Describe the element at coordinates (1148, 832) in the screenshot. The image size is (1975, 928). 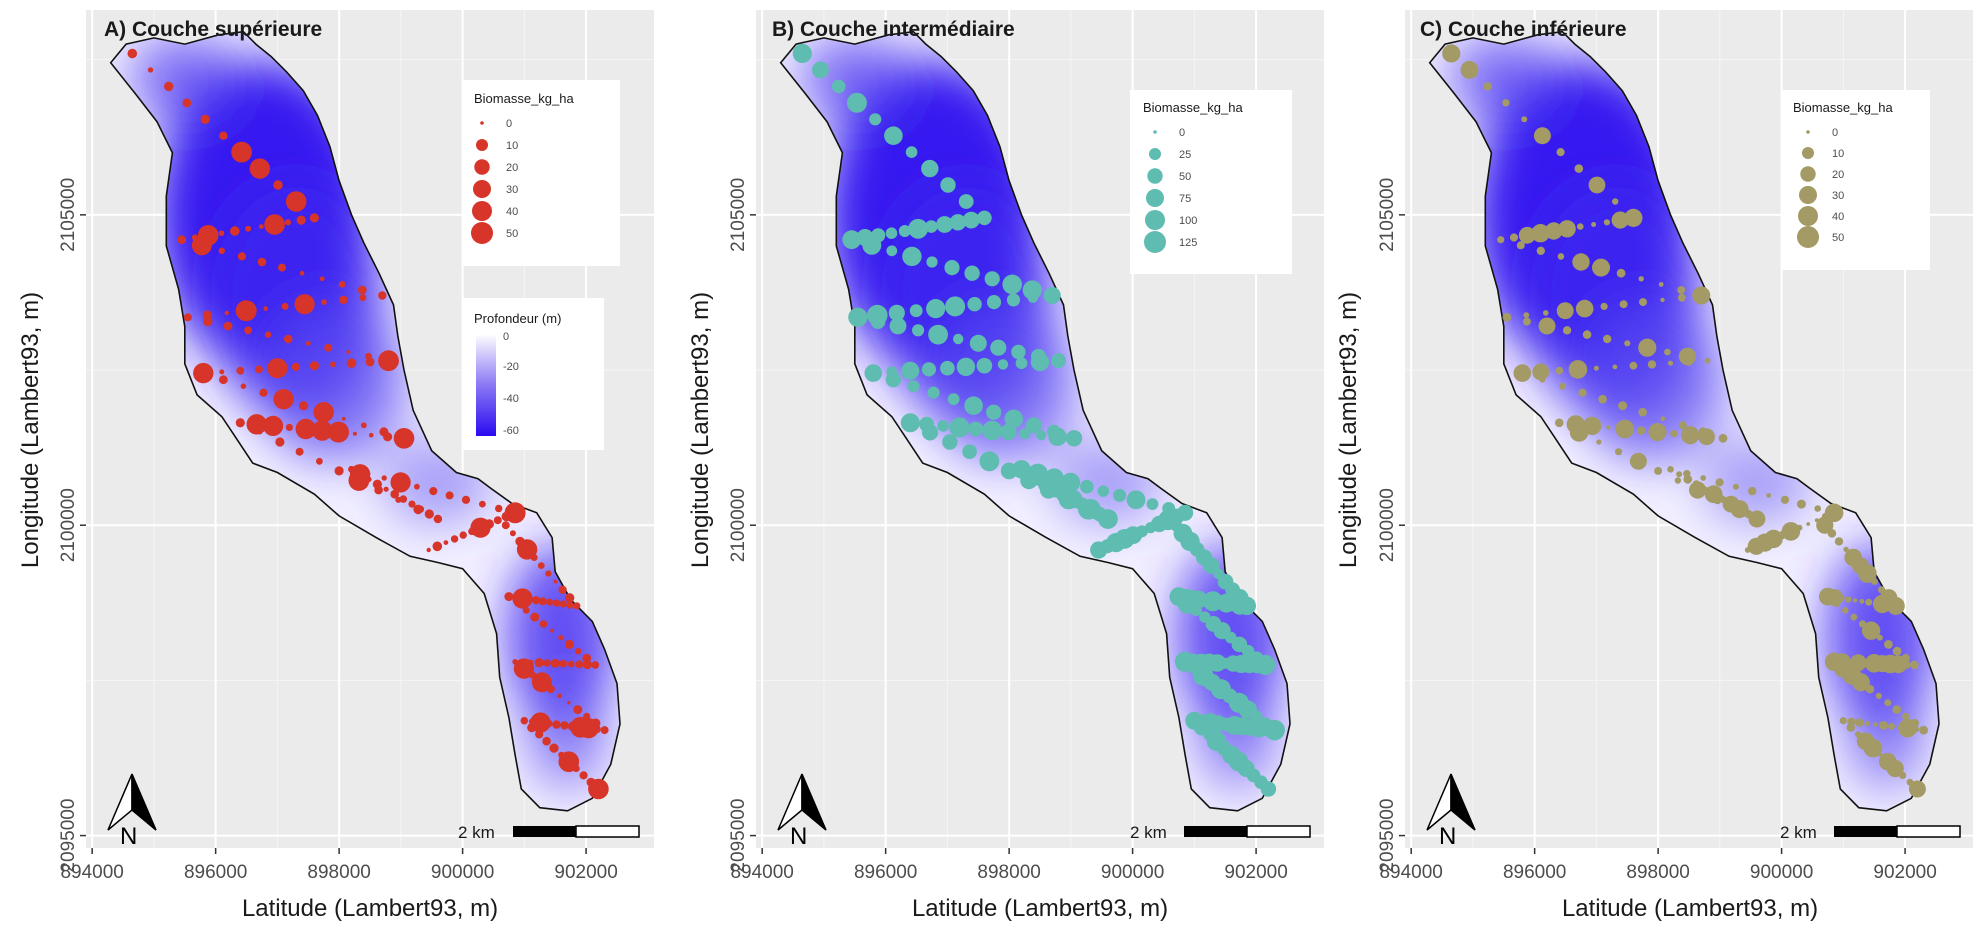
I see `scale-bar-label: 2 km` at that location.